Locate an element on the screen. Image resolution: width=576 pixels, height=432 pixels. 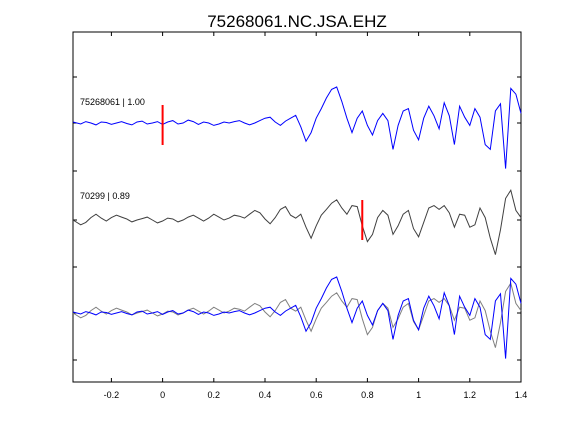
template-label: 75268061 | 1.00 is located at coordinates (112, 102).